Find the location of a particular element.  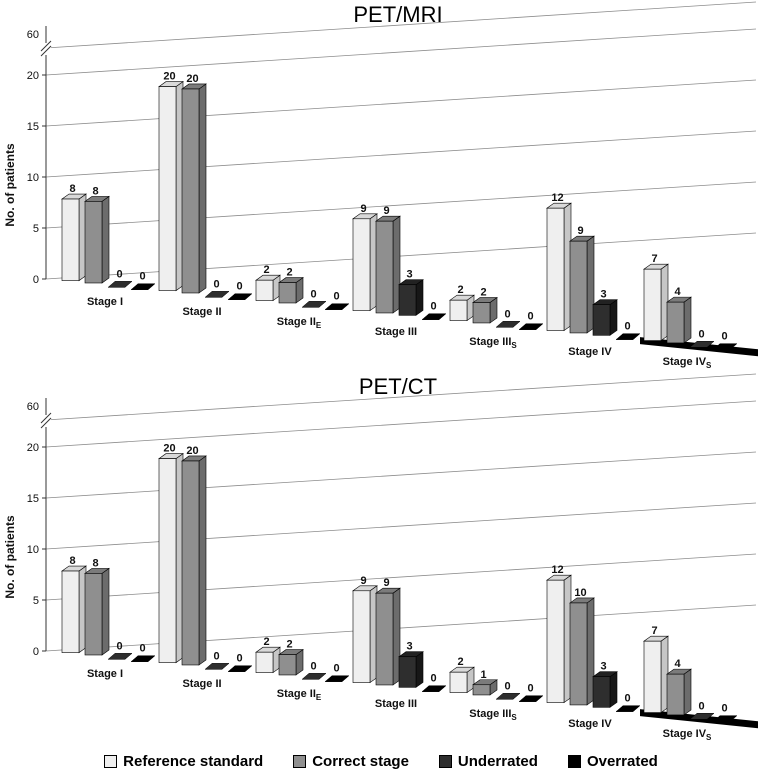

bar-group: 8 8 0 0 is located at coordinates (108, 608).